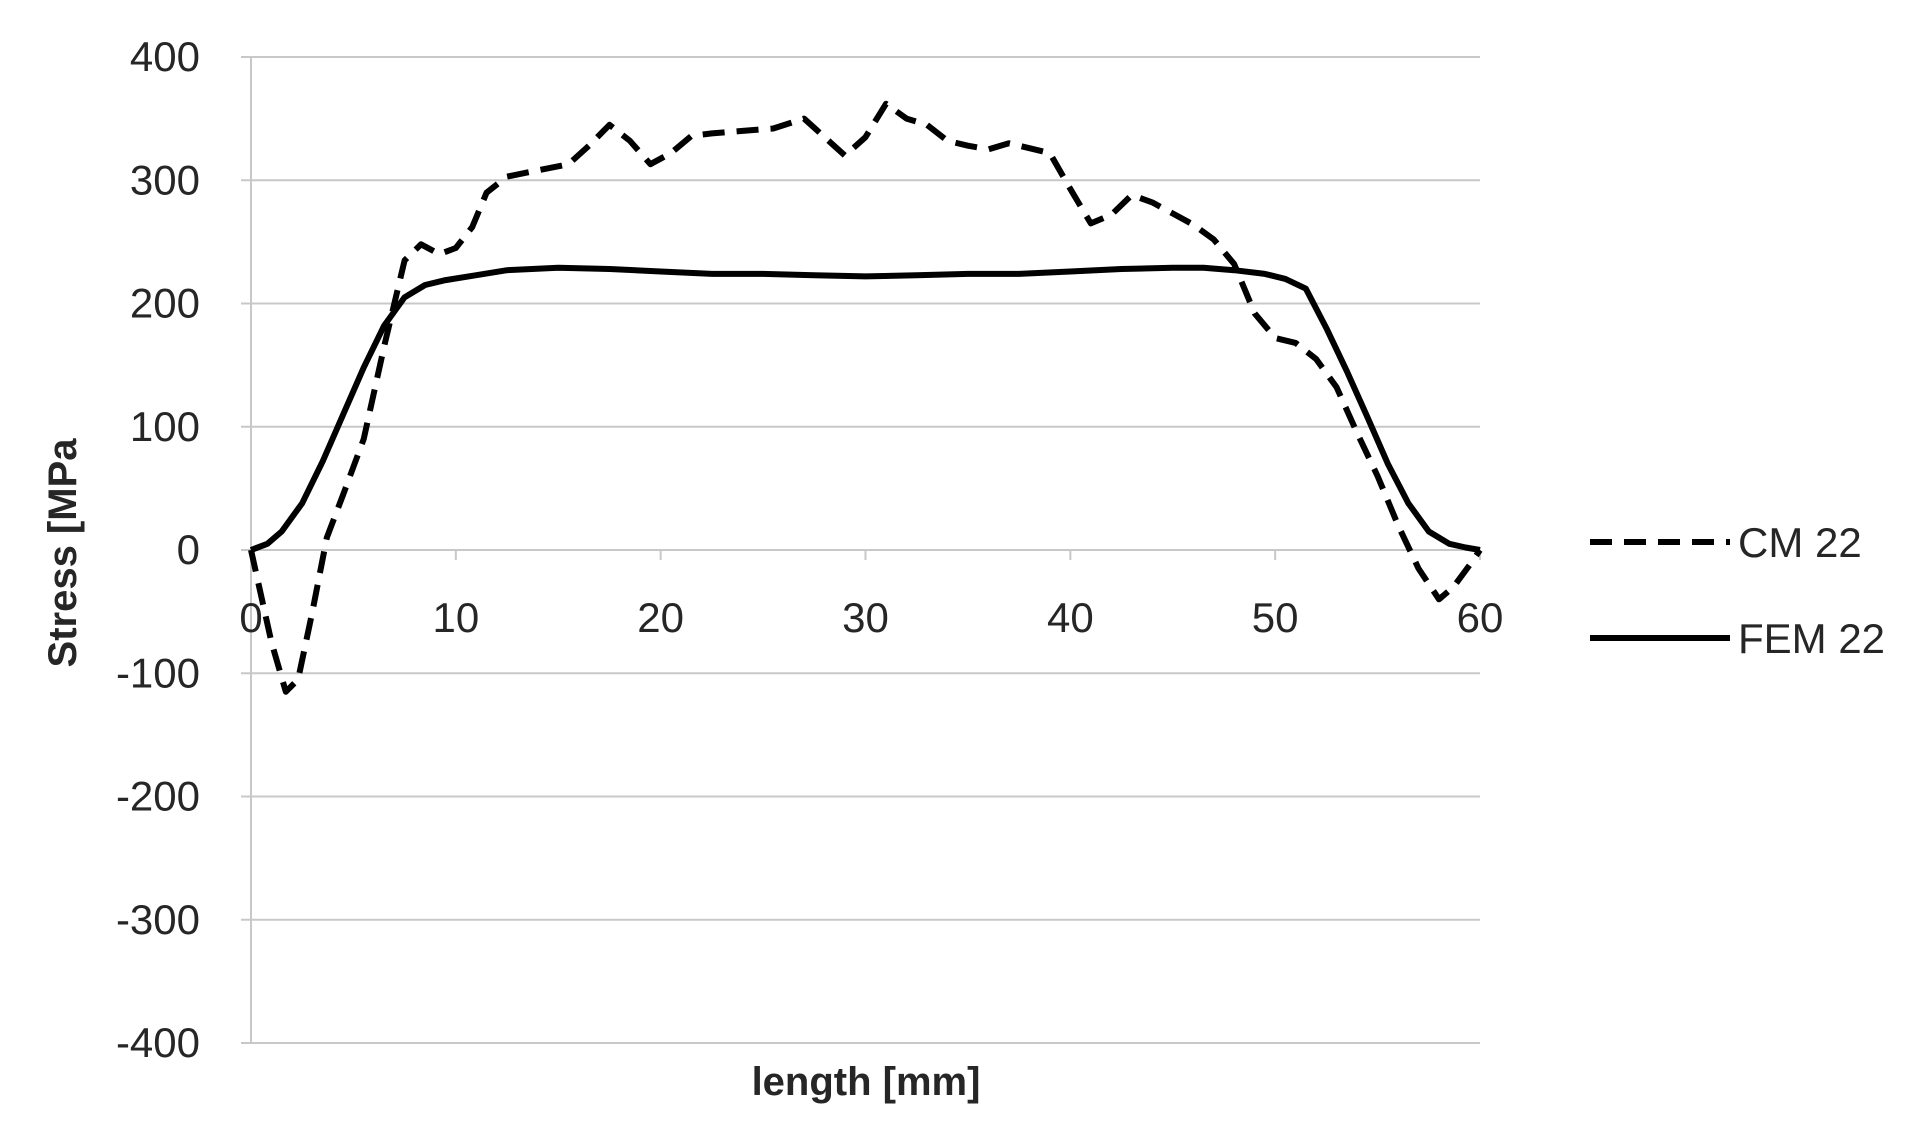  Describe the element at coordinates (158, 1042) in the screenshot. I see `y-tick-label: -400` at that location.